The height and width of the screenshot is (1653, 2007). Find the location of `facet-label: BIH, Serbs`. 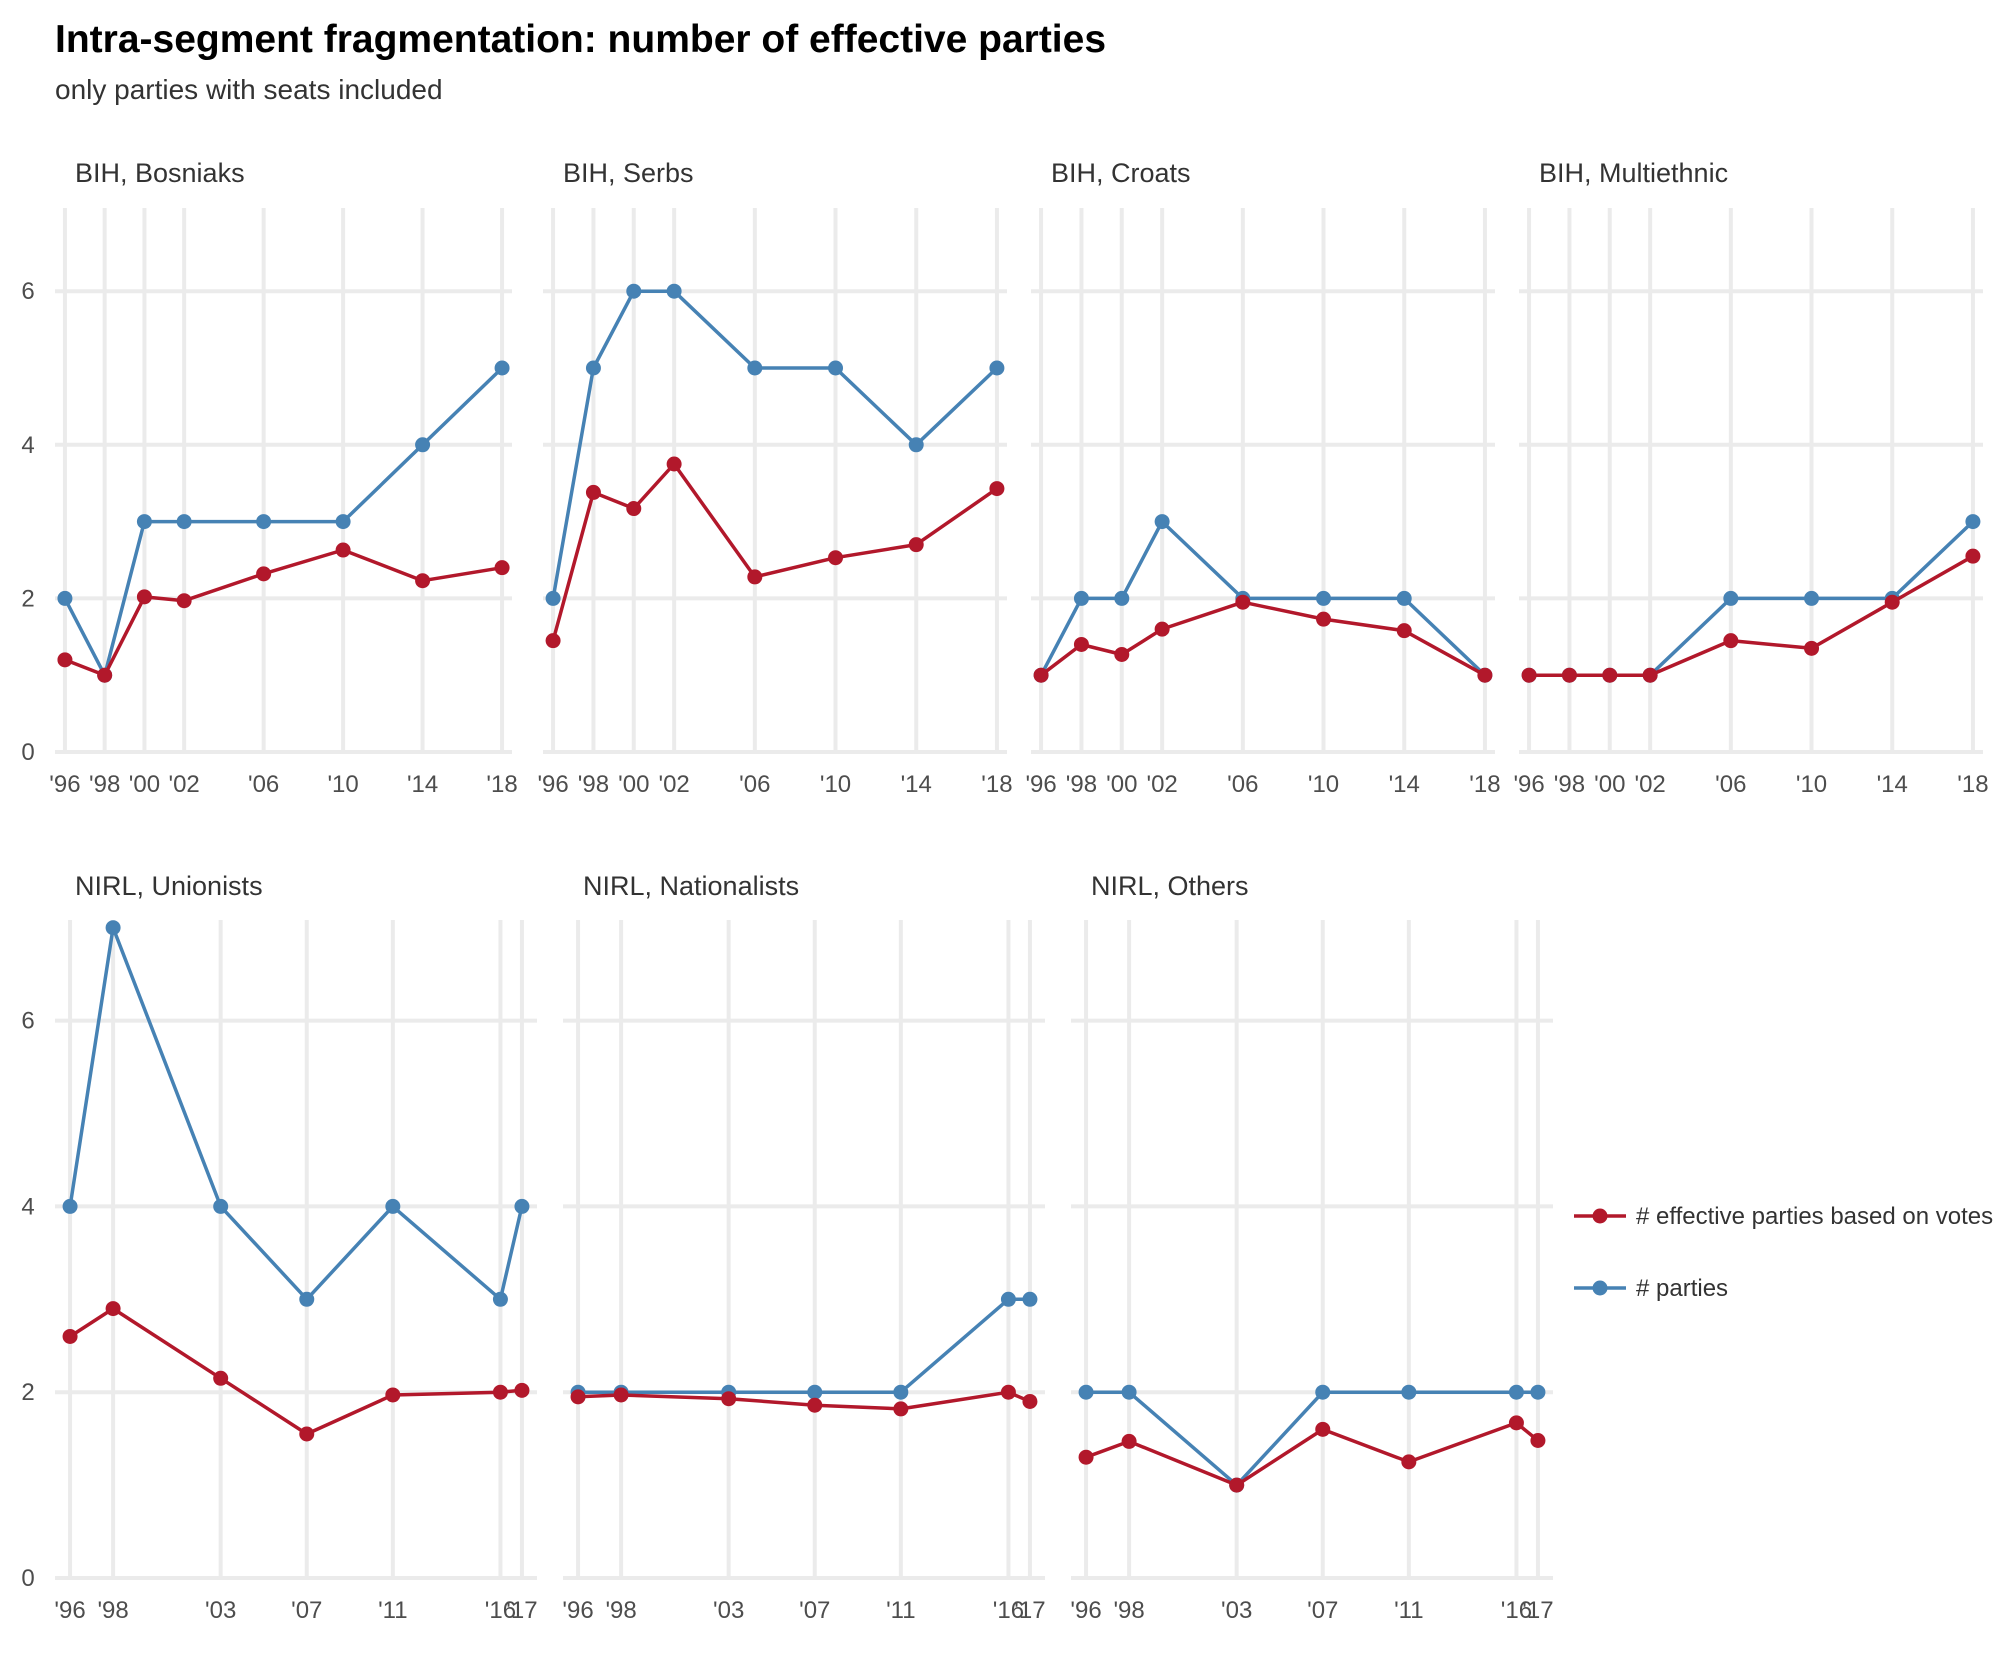

facet-label: BIH, Serbs is located at coordinates (628, 173).